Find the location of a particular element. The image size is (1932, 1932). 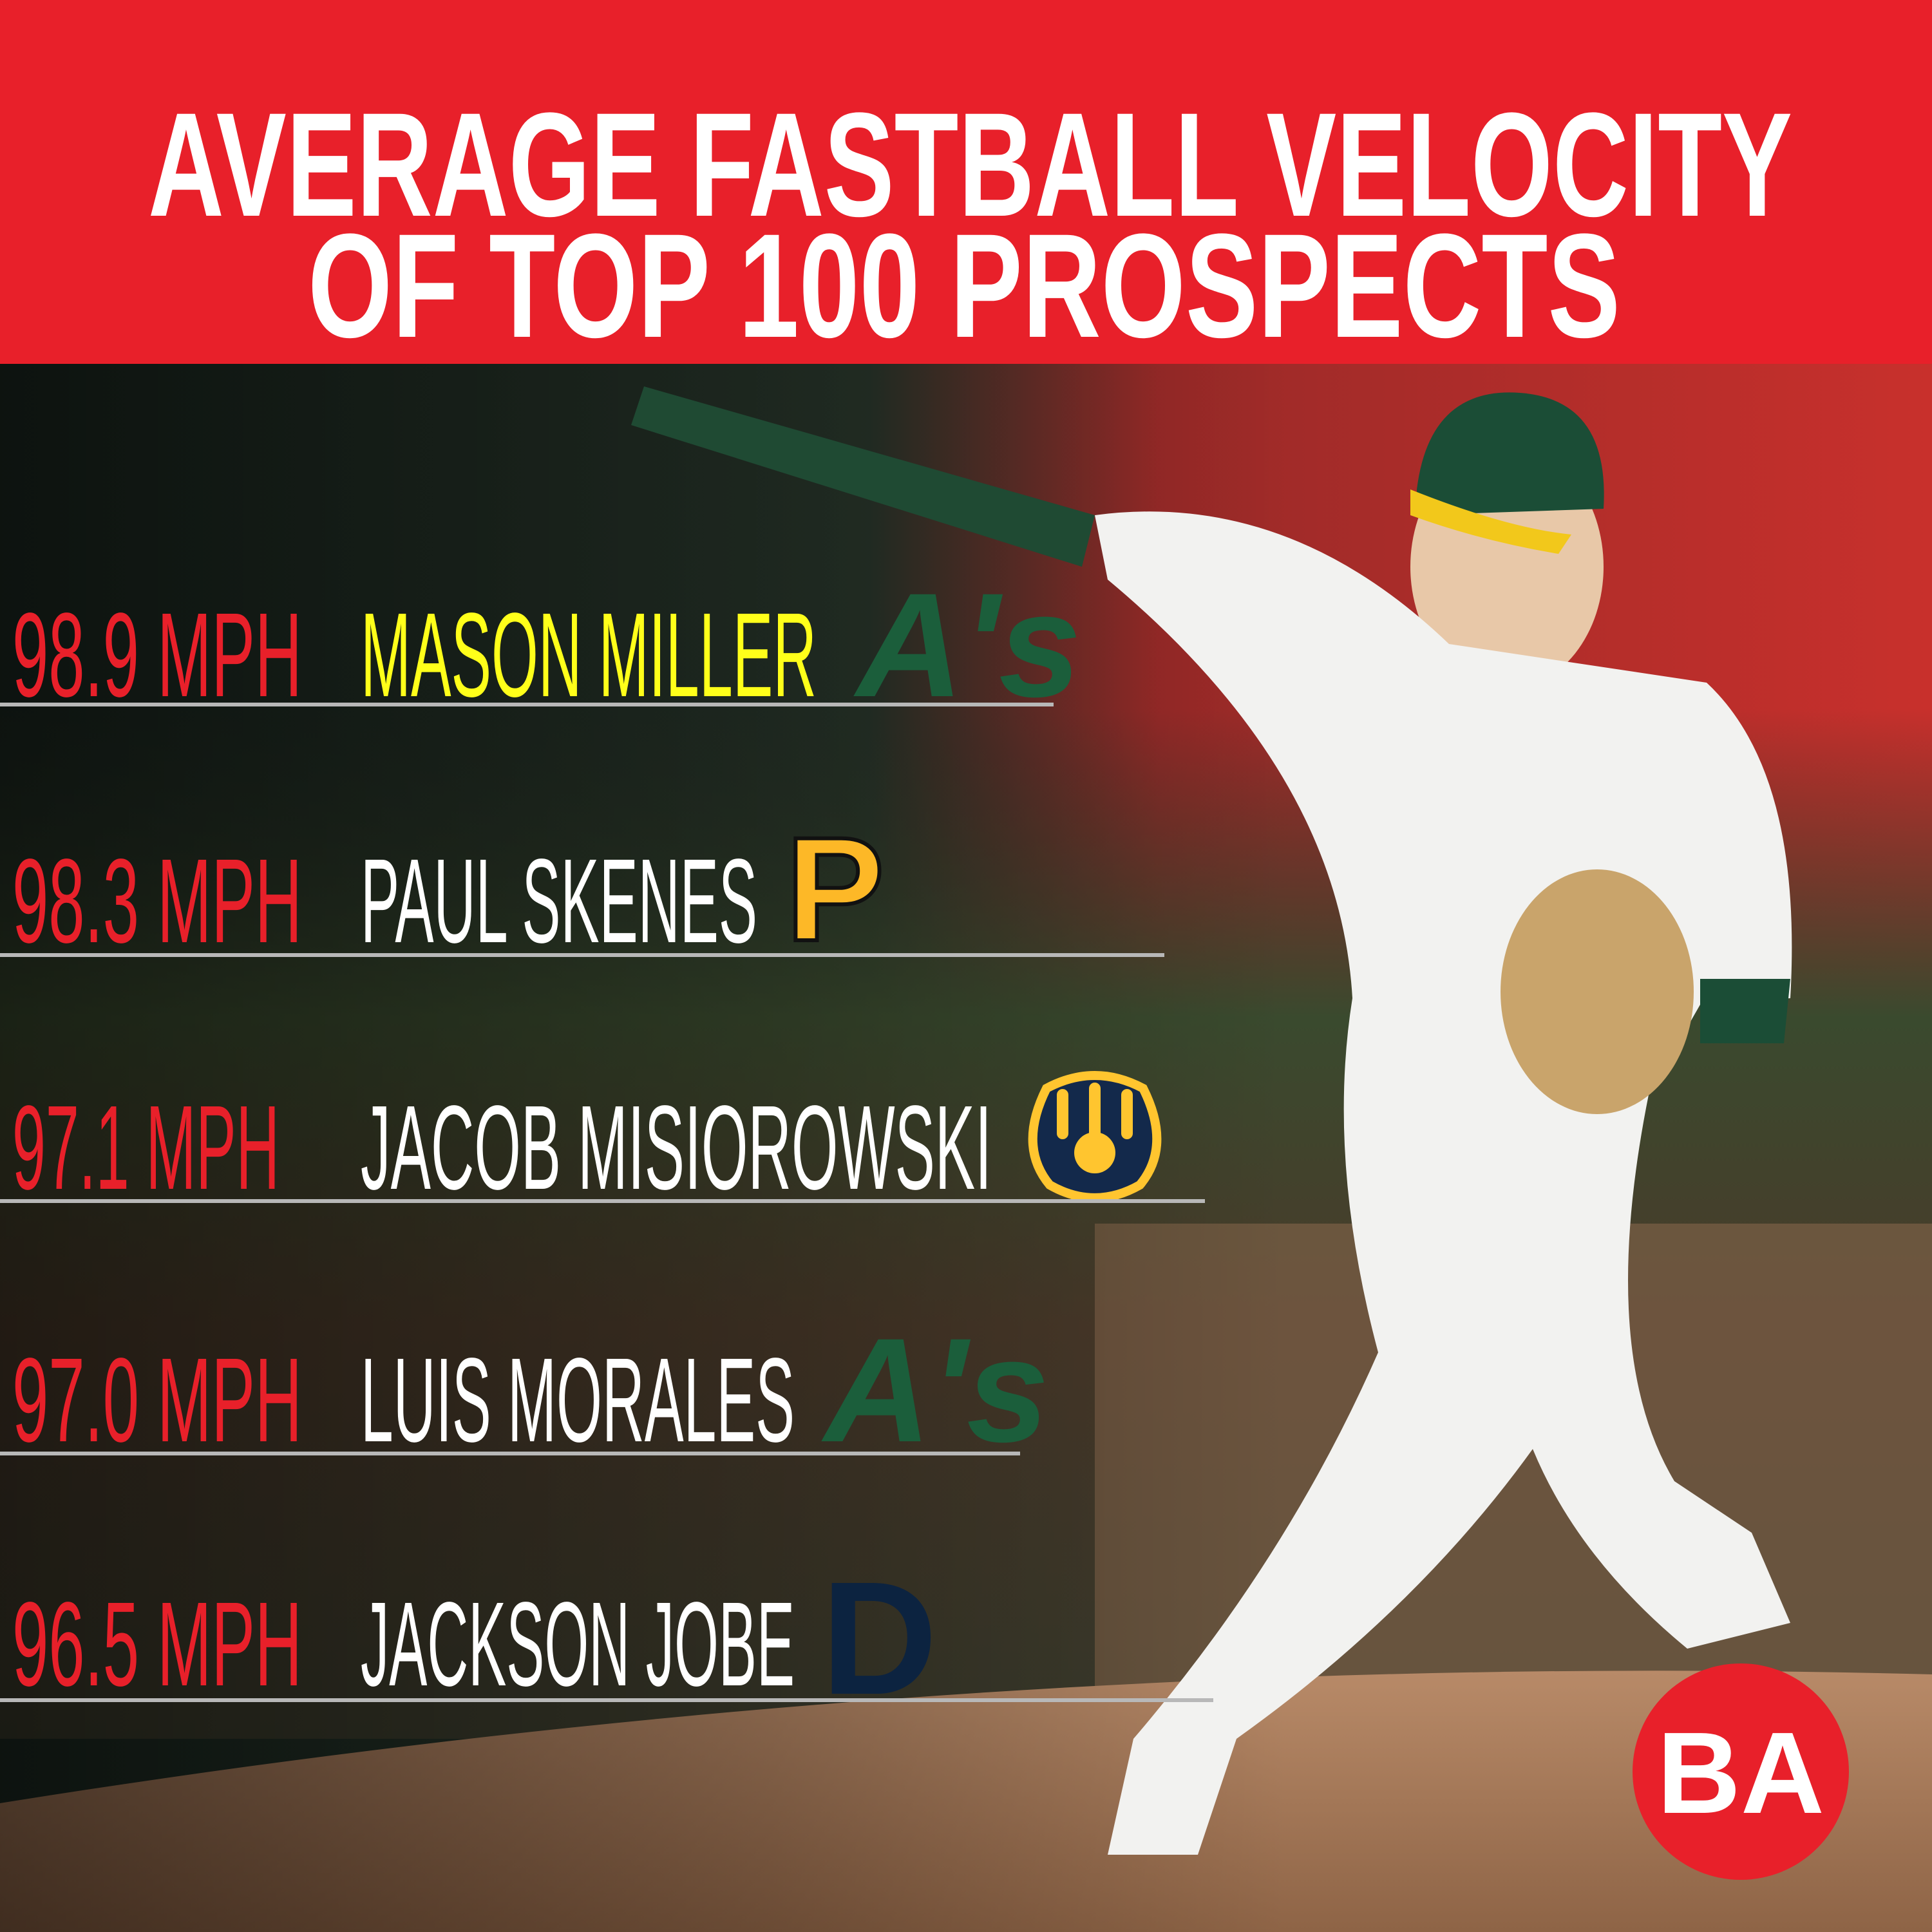

badge-text: BA is located at coordinates (1740, 1773).